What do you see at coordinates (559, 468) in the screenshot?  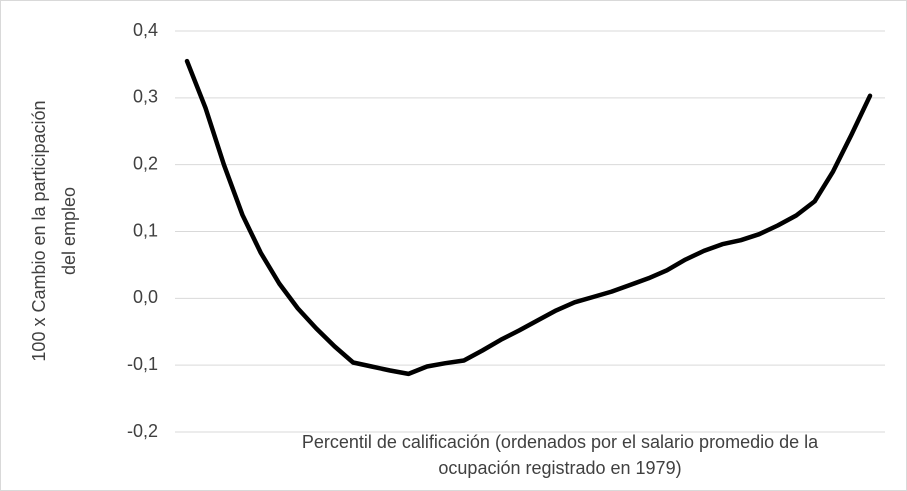 I see `x-axis-title-line: ocupación registrado en 1979)` at bounding box center [559, 468].